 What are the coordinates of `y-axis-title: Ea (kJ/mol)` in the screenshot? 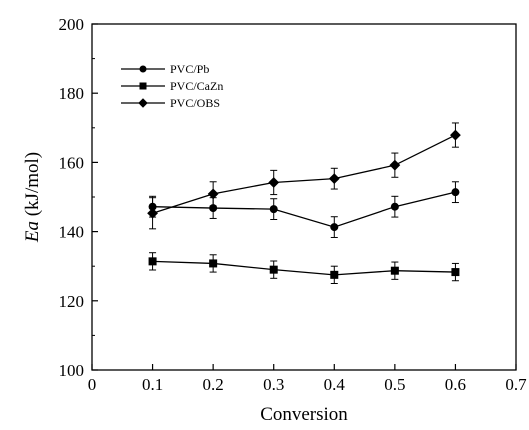 It's located at (32, 197).